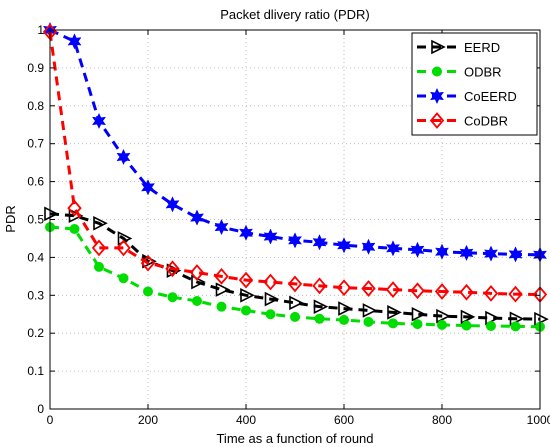 The height and width of the screenshot is (447, 550). What do you see at coordinates (459, 72) in the screenshot?
I see `legend-entry-odbr: ODBR` at bounding box center [459, 72].